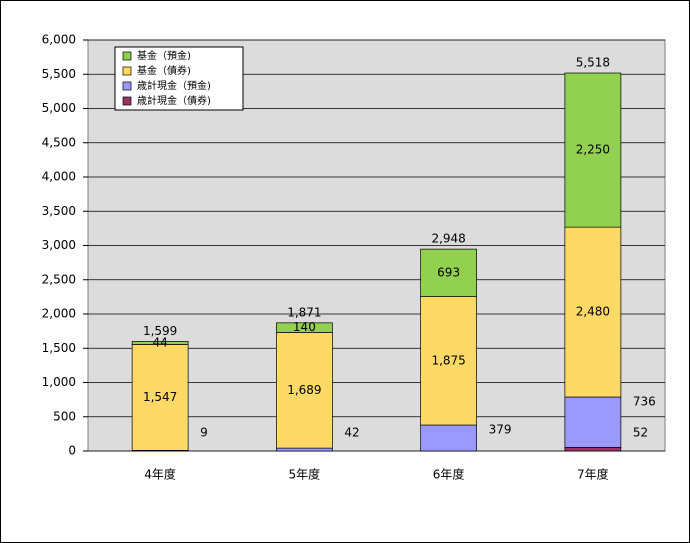  What do you see at coordinates (593, 474) in the screenshot?
I see `x-tick-label: 7年度` at bounding box center [593, 474].